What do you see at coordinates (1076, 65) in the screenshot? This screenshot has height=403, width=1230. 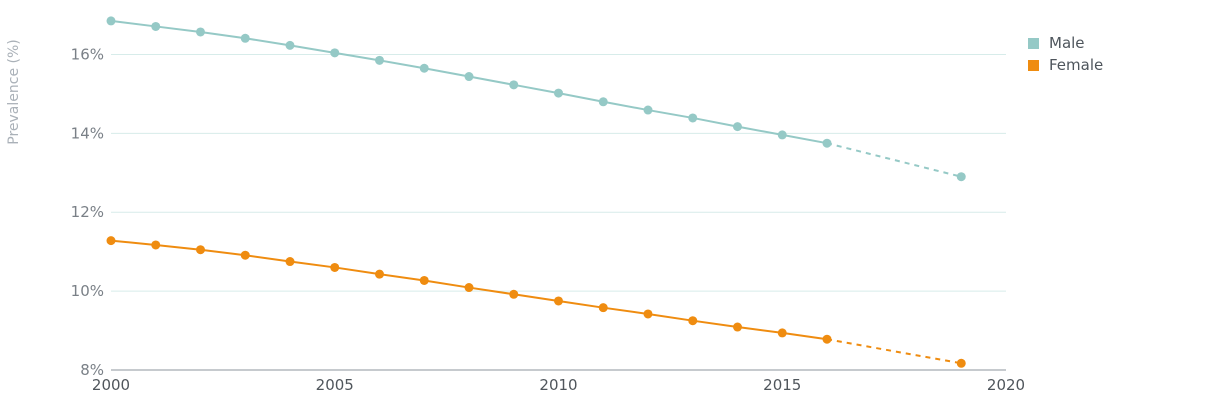 I see `legend-label-female: Female` at bounding box center [1076, 65].